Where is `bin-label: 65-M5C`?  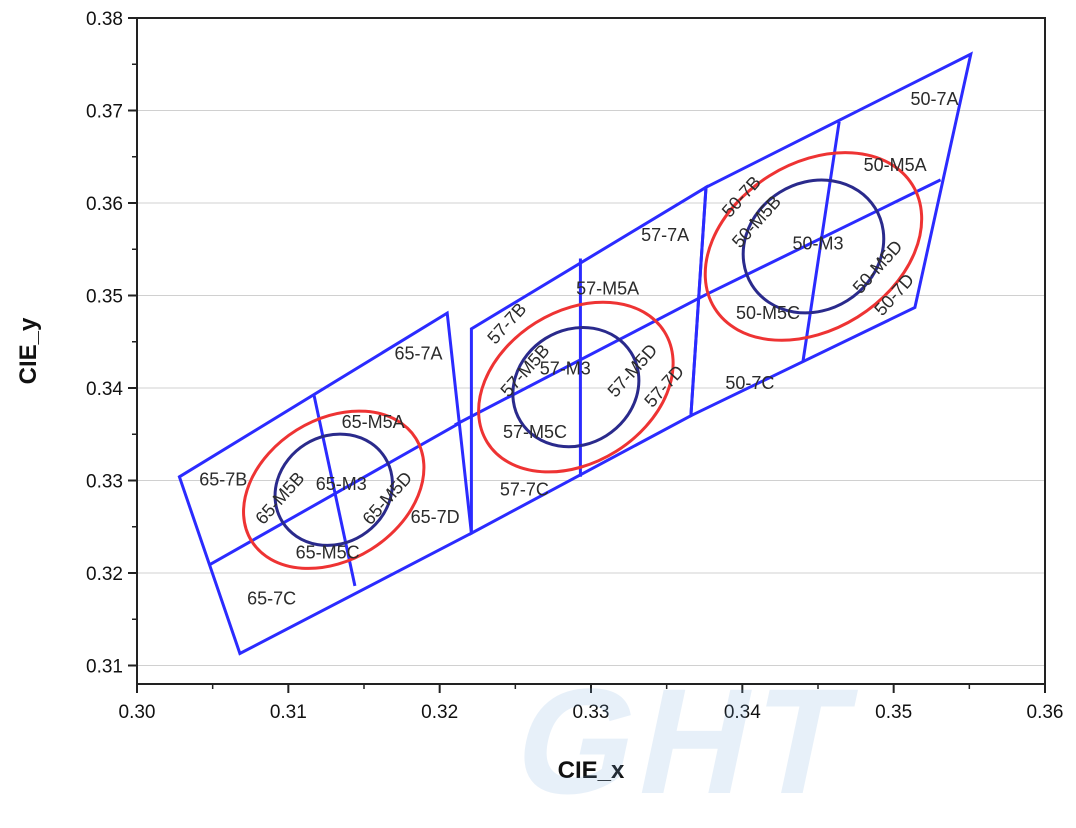 bin-label: 65-M5C is located at coordinates (328, 552).